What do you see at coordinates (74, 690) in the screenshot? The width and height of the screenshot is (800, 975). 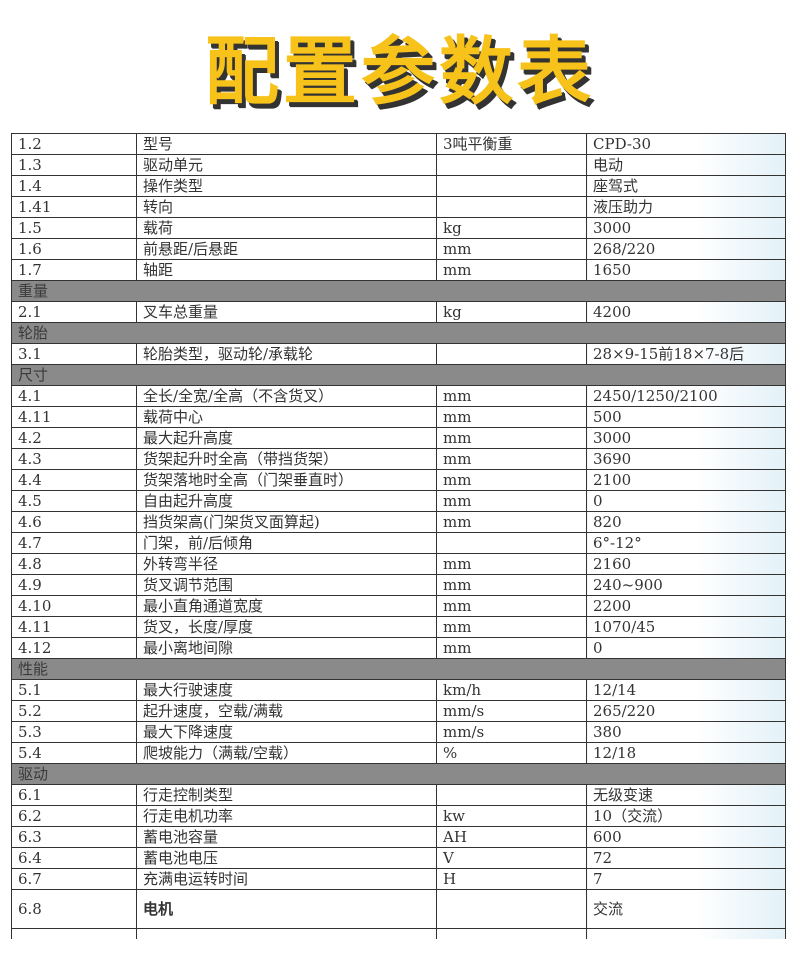 I see `item-number: 5.1` at bounding box center [74, 690].